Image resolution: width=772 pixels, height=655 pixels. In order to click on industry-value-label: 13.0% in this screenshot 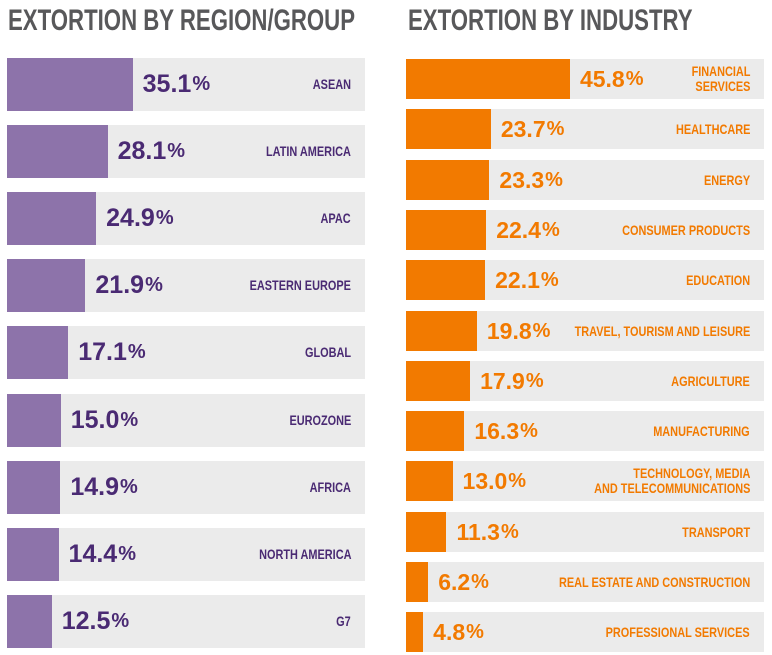, I will do `click(495, 481)`.